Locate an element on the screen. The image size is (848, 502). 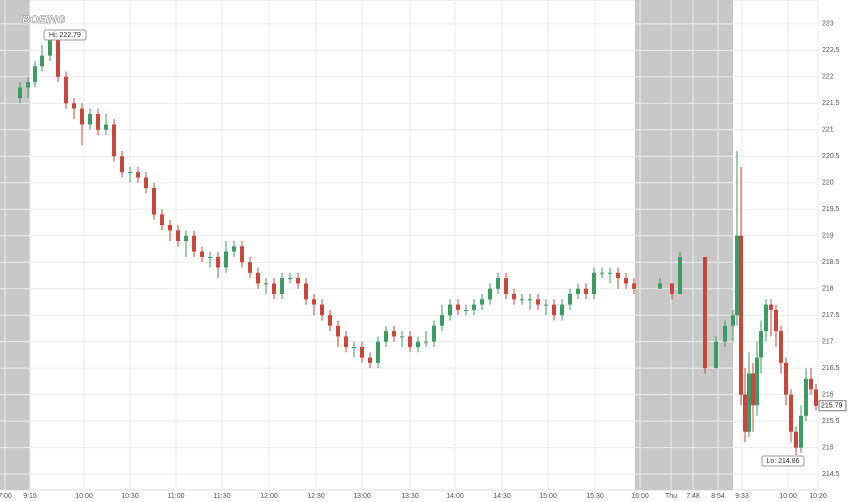
x-tick-label: 9:33 is located at coordinates (742, 496).